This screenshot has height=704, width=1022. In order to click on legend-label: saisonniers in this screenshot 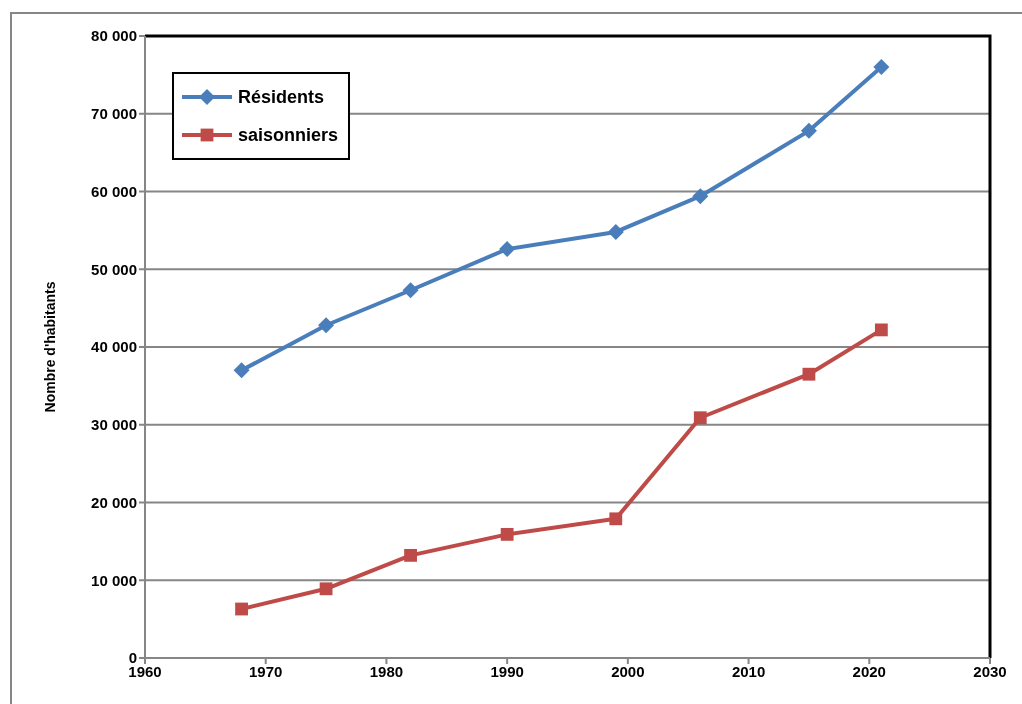, I will do `click(288, 135)`.